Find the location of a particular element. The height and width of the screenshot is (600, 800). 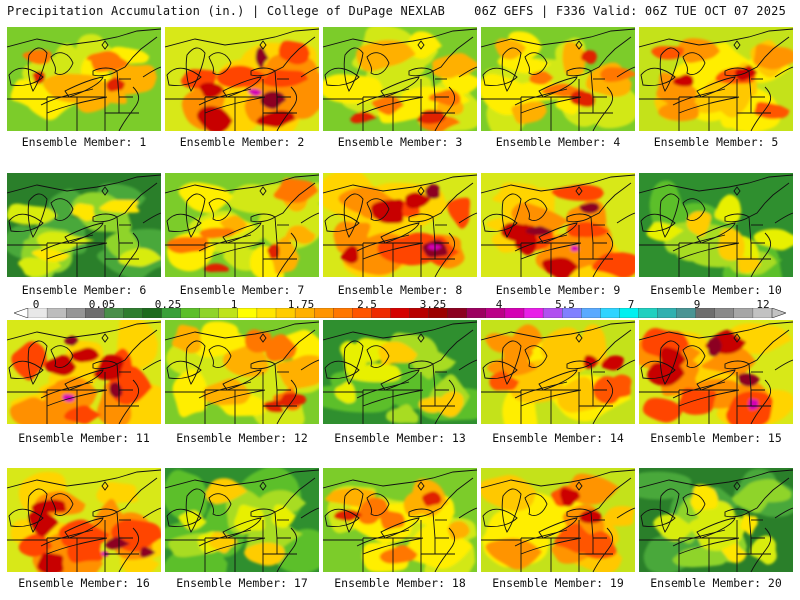

legend-label: 9 is located at coordinates (697, 304).